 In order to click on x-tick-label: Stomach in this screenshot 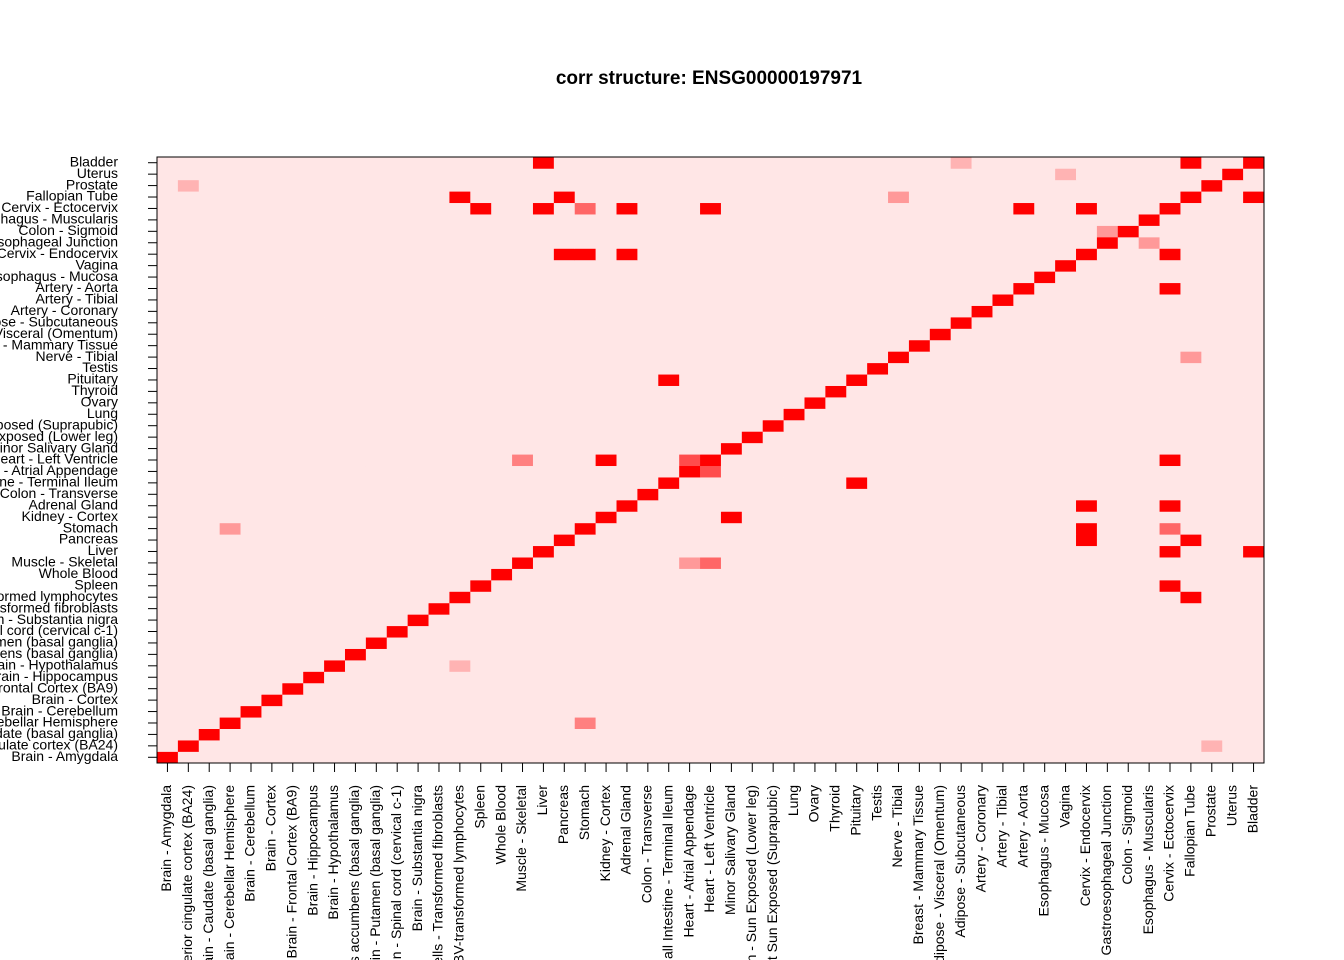, I will do `click(584, 812)`.